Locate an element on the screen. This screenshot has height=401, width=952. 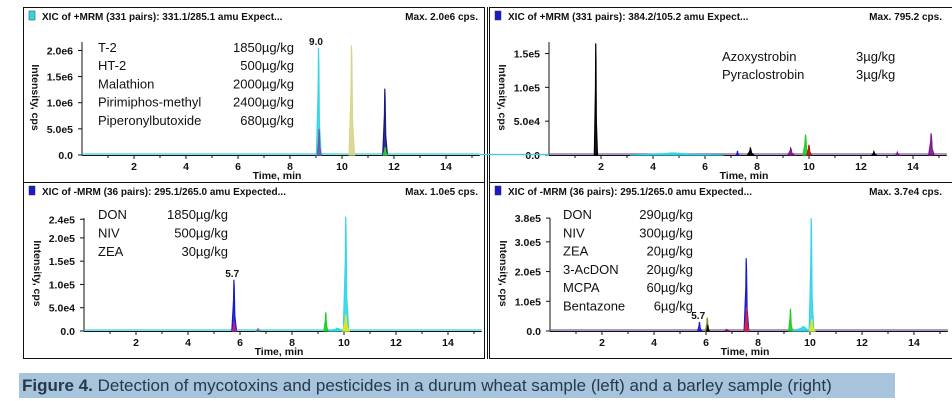
legend-analyte-name: Pyraclostrobin is located at coordinates (763, 74).